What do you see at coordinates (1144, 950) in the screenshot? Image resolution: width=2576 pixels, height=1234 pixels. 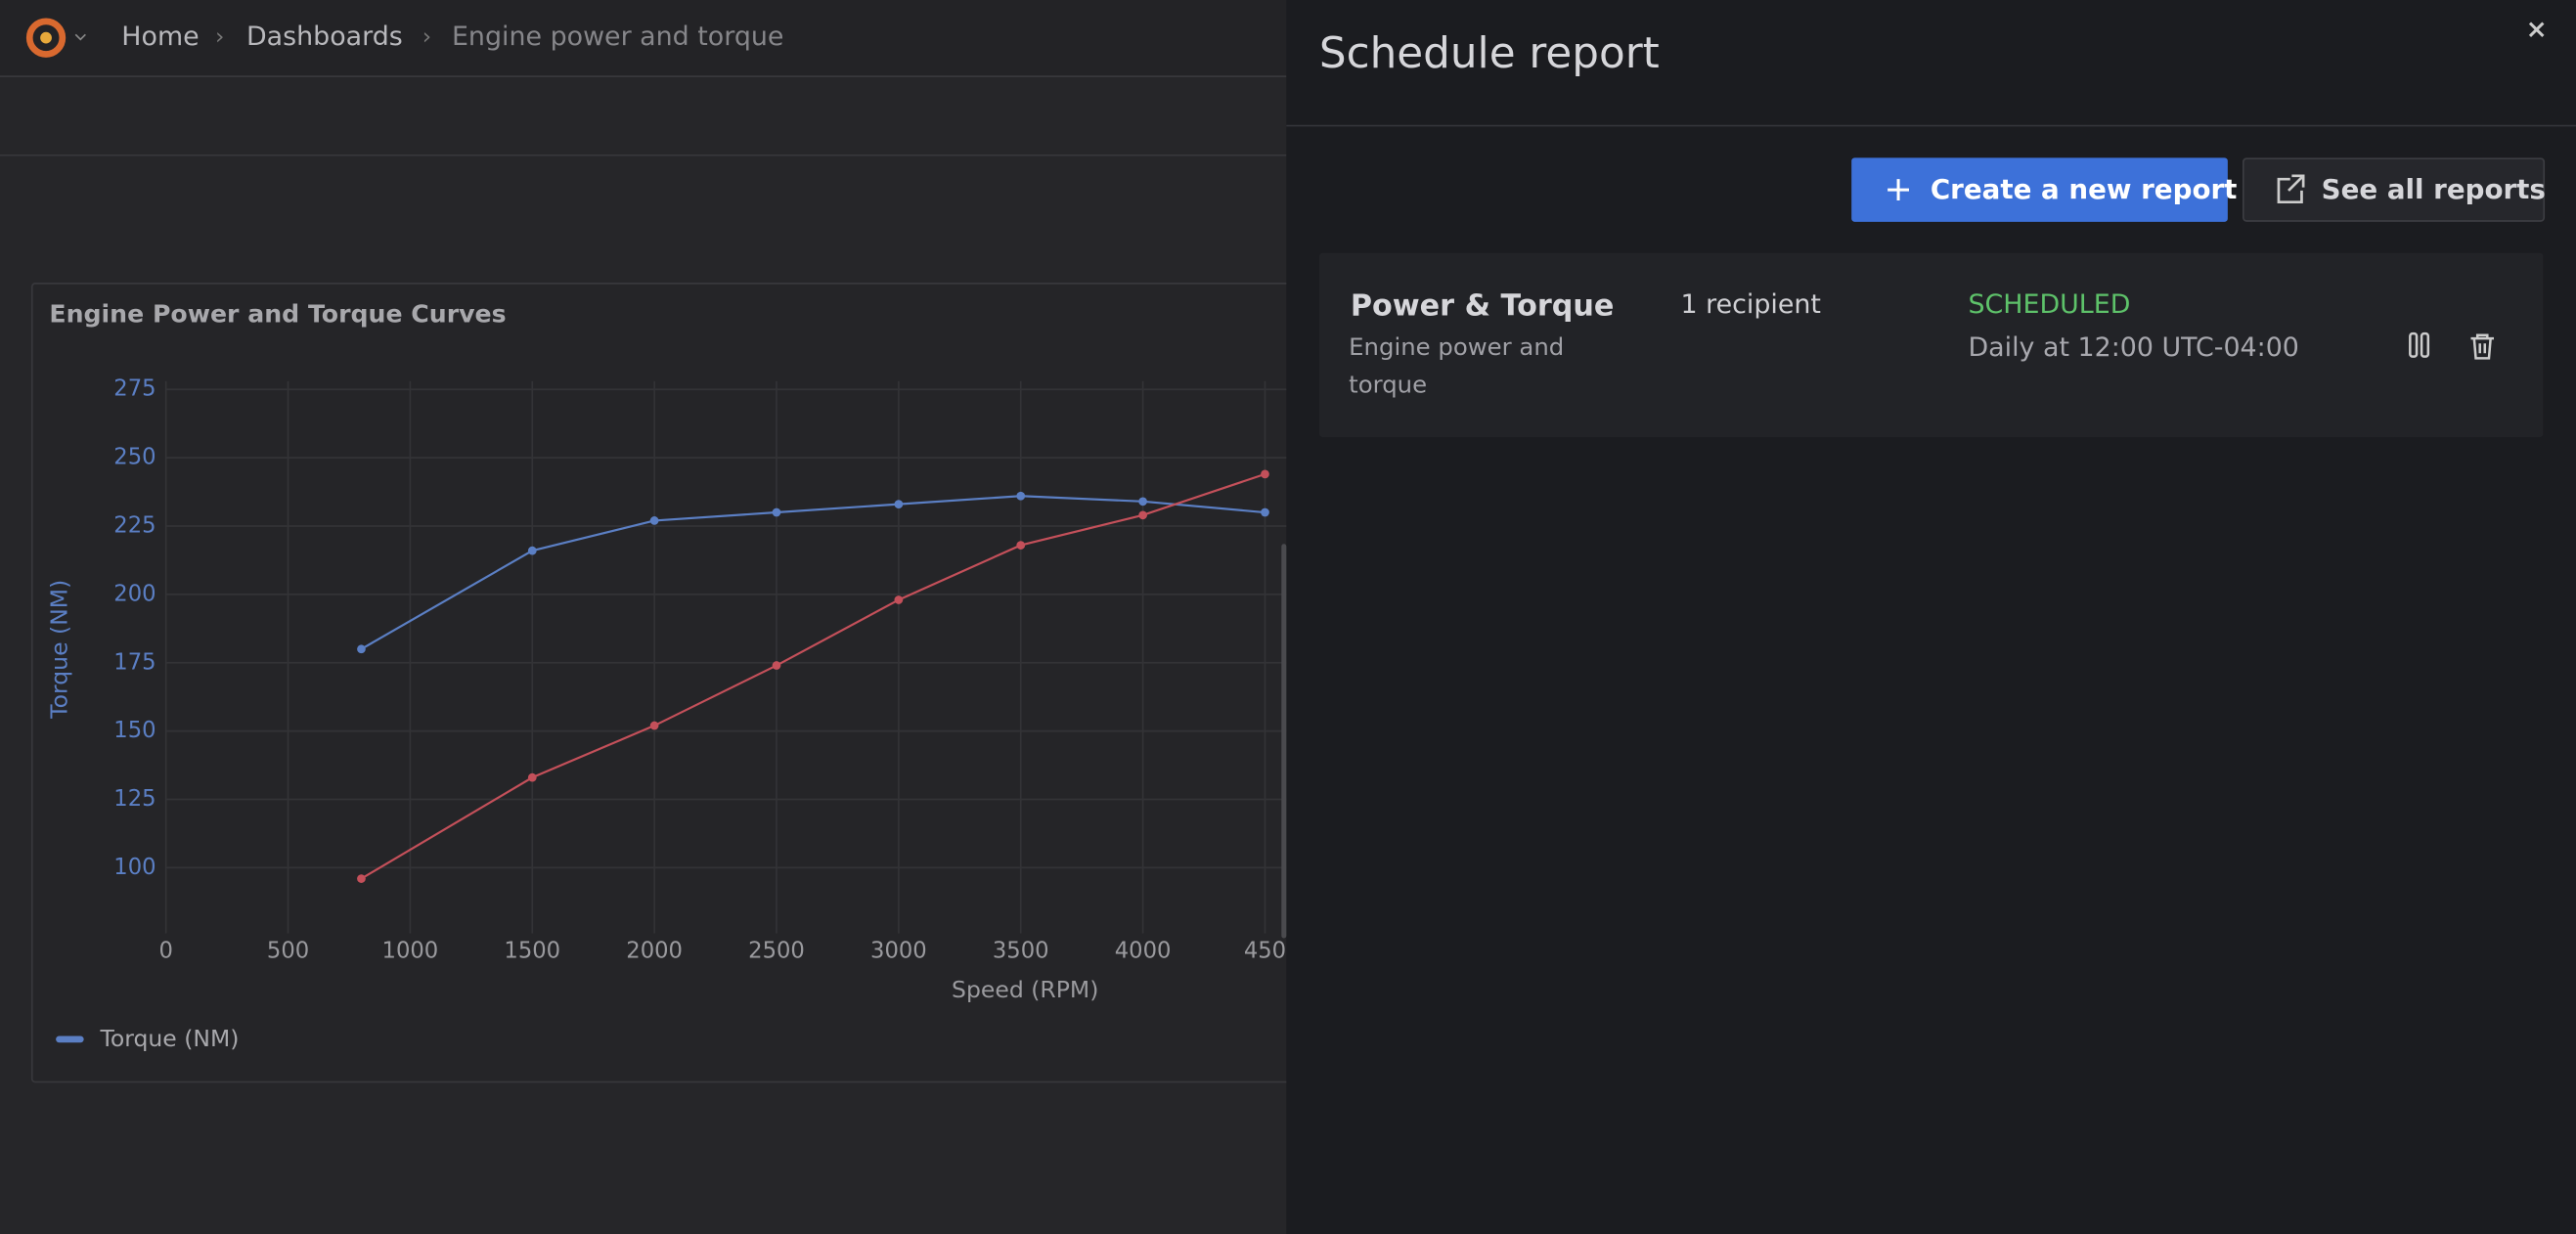 I see `x-tick-label: 4000` at bounding box center [1144, 950].